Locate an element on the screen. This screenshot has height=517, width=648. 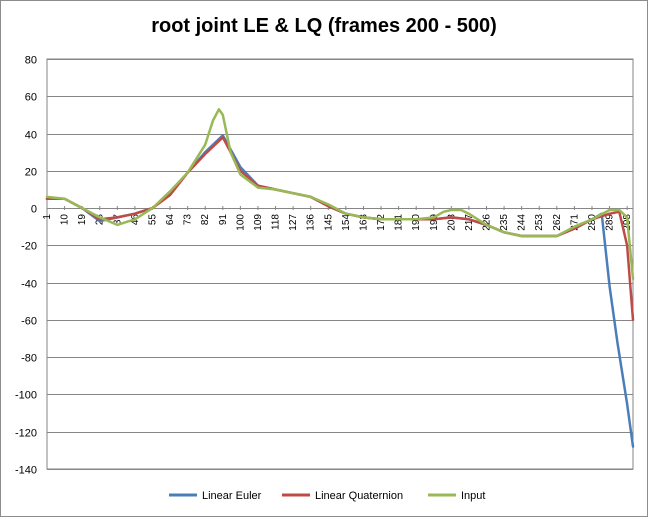
y-axis: 80 60 40 20 0 -20 -40 -60 -80 -100 -120 -140 is located at coordinates (26, 266).